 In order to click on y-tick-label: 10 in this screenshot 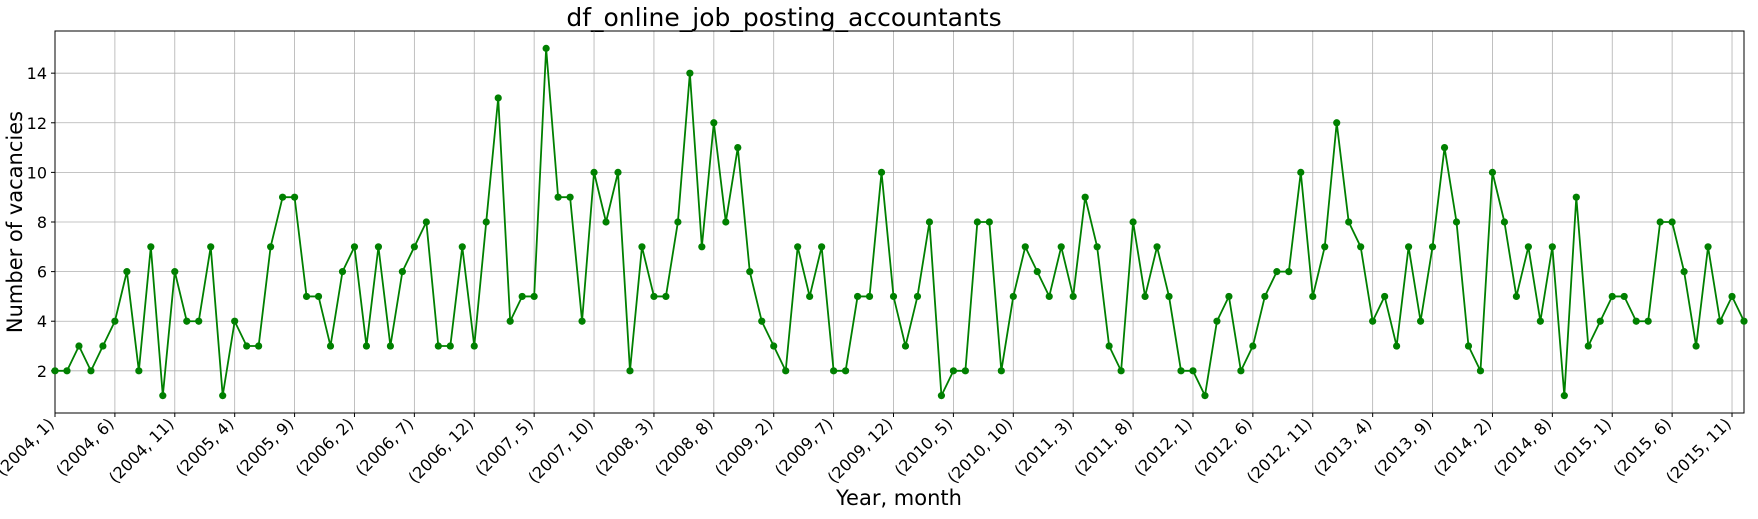, I will do `click(37, 172)`.